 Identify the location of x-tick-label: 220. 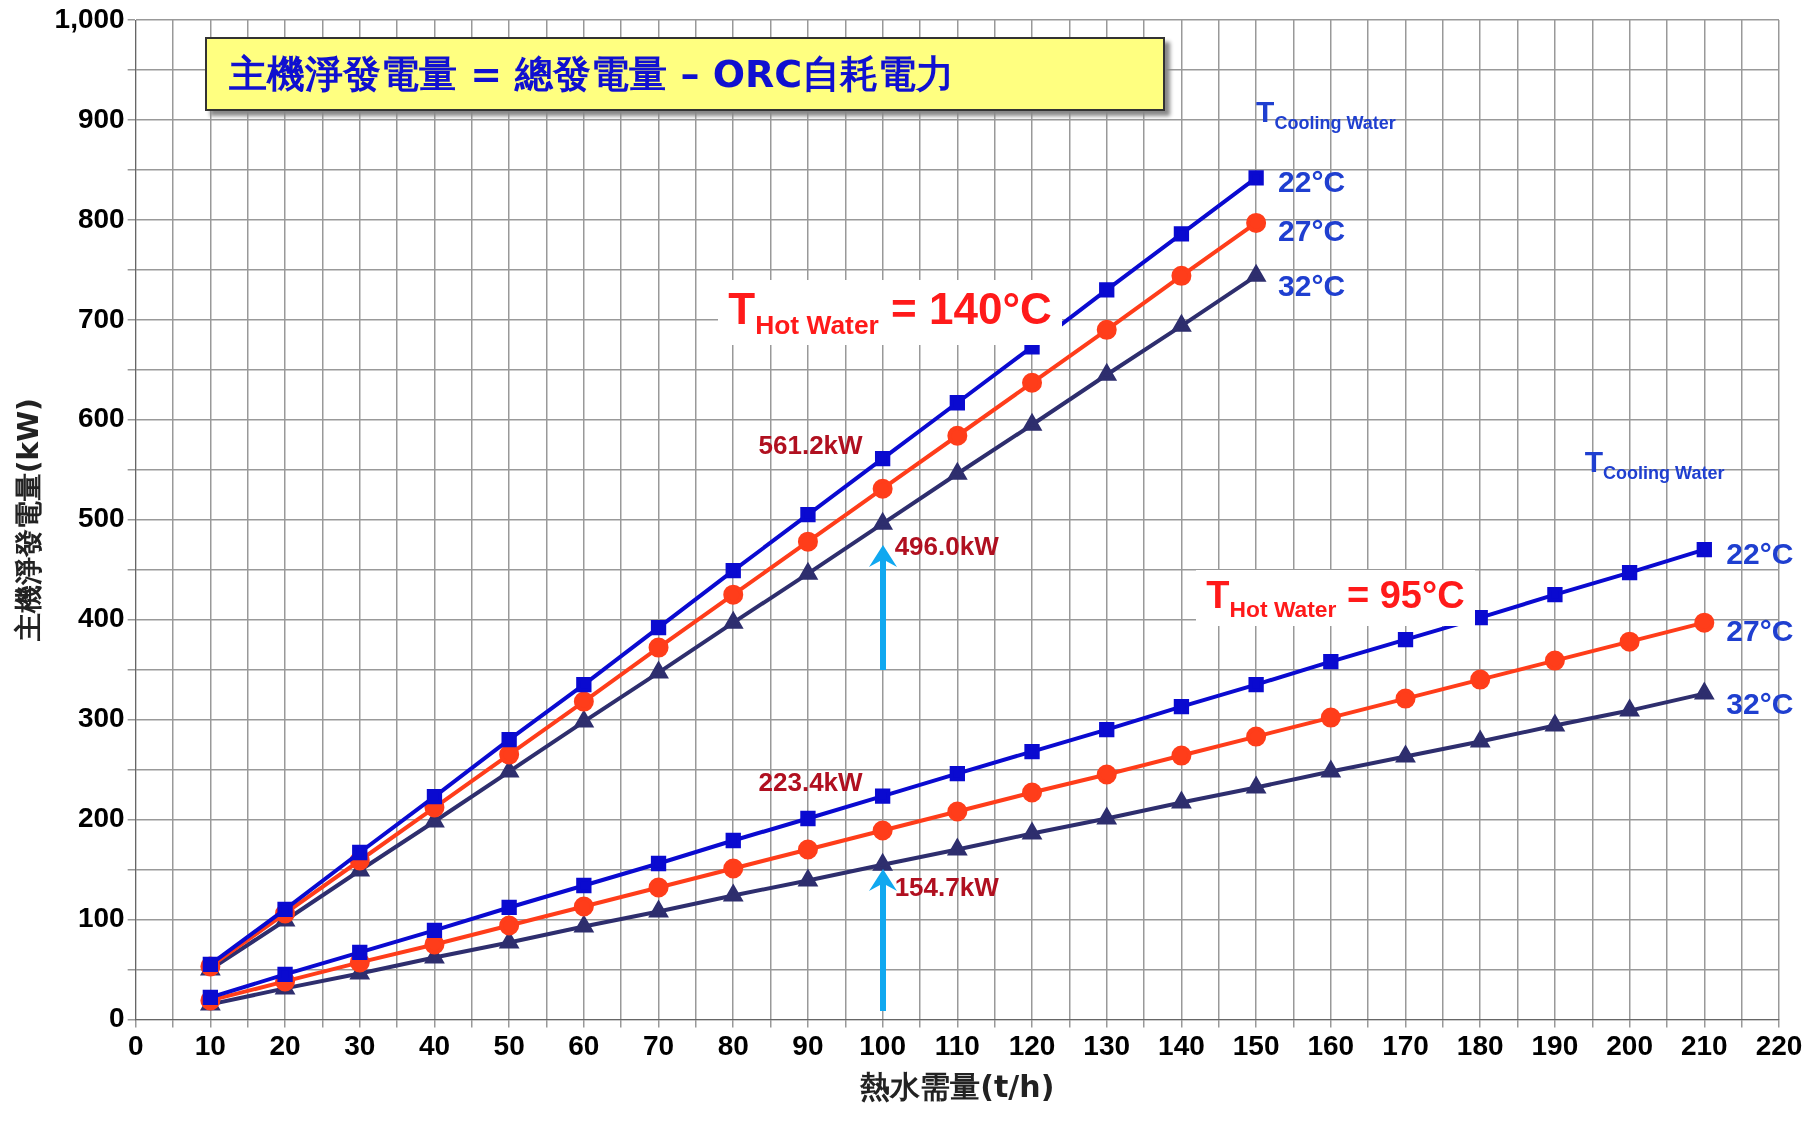
(1779, 1045).